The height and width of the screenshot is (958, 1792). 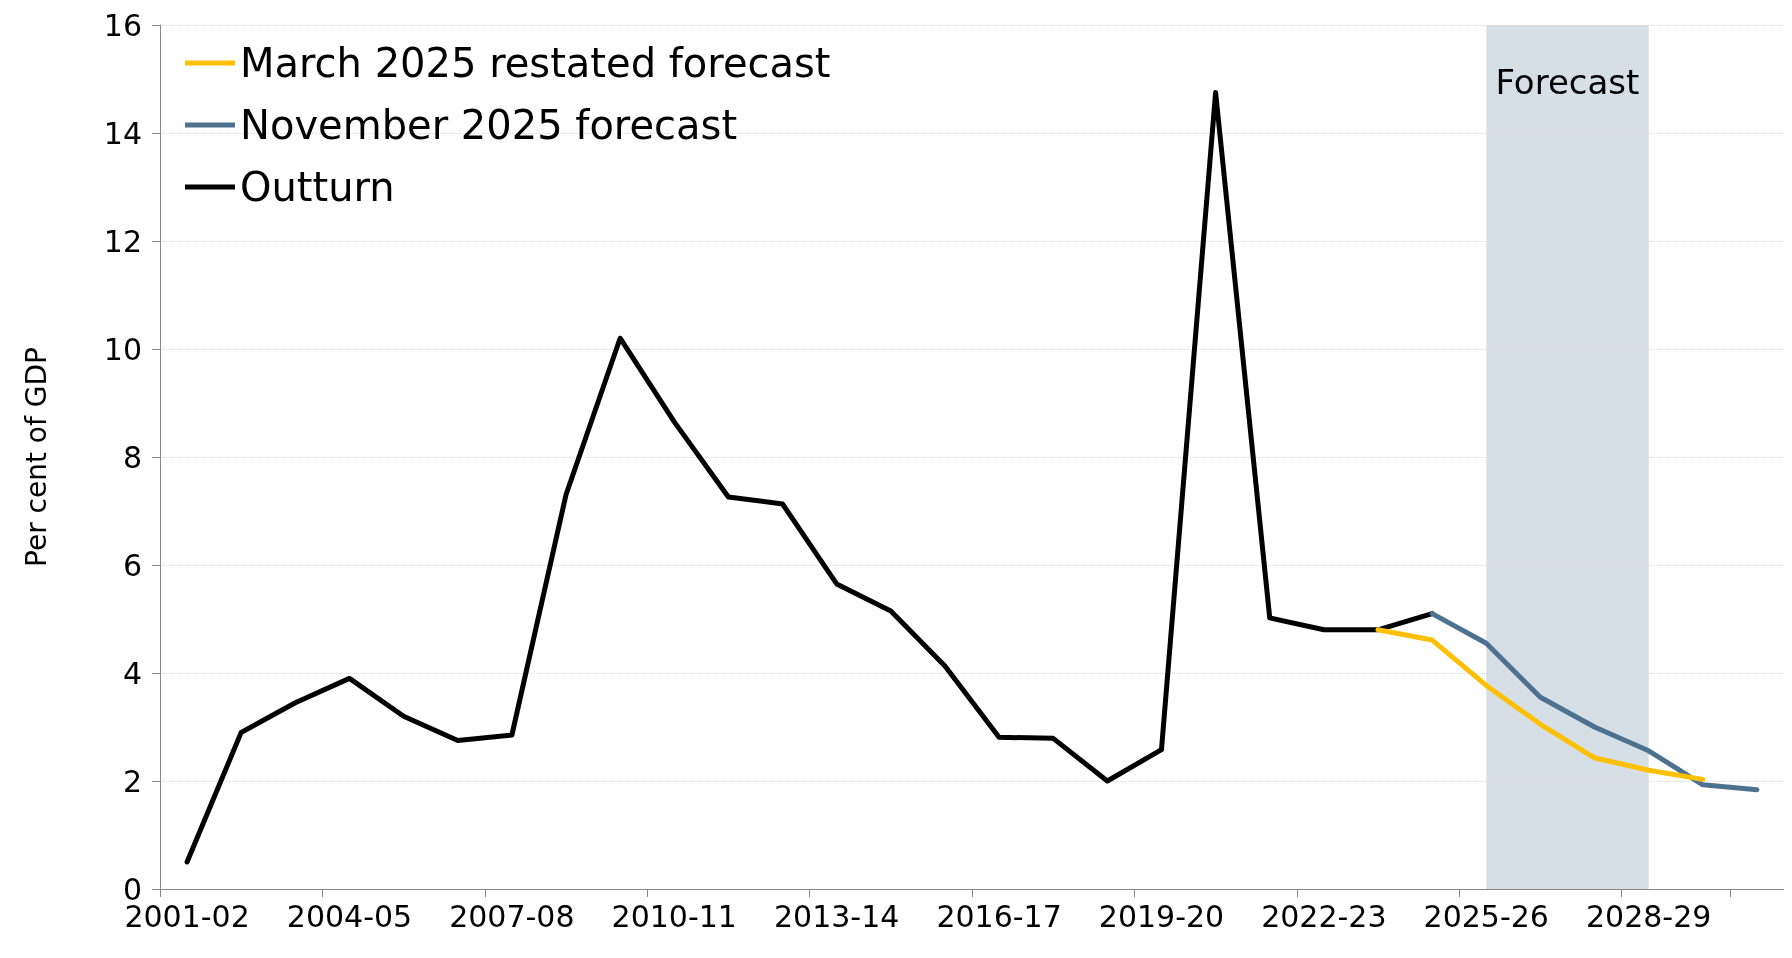 I want to click on y-tick-label: 4, so click(x=132, y=673).